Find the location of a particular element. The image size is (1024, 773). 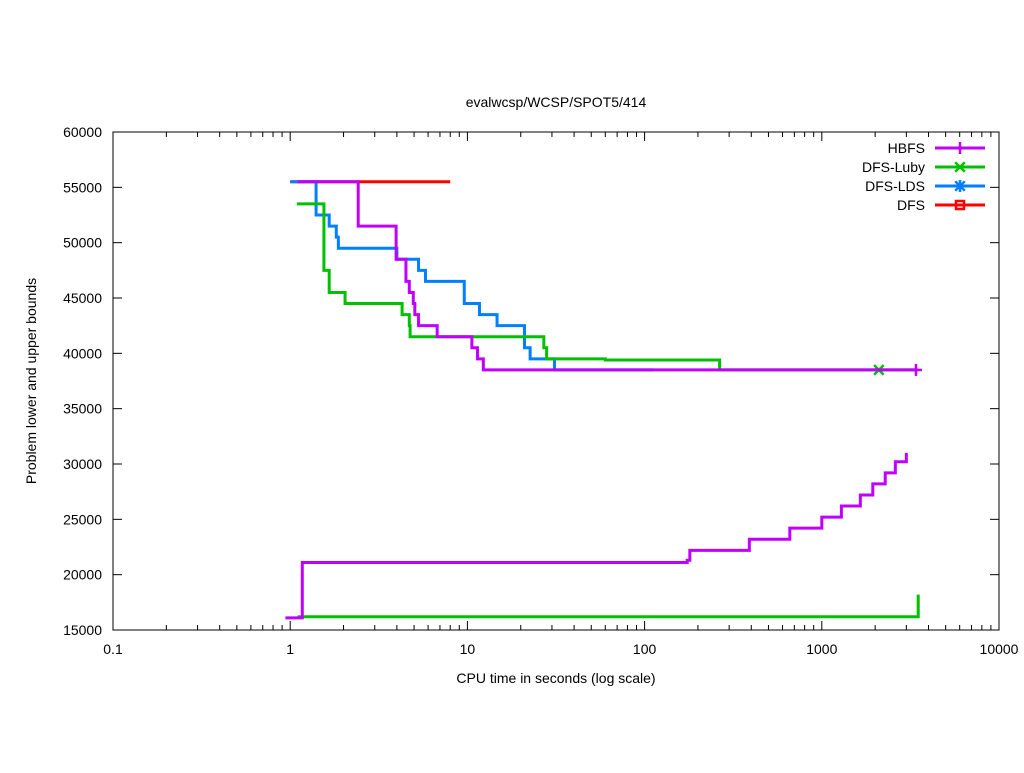

chart-title: evalwcsp/WCSP/SPOT5/414 is located at coordinates (556, 102).